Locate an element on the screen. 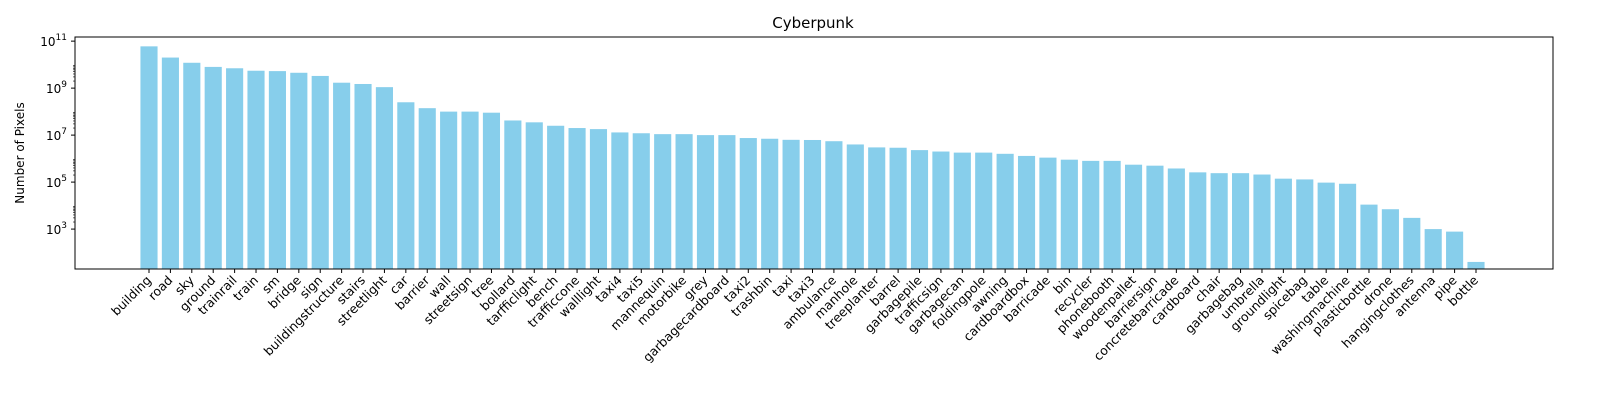 This screenshot has width=1600, height=400. x-tick-label: train is located at coordinates (245, 288).